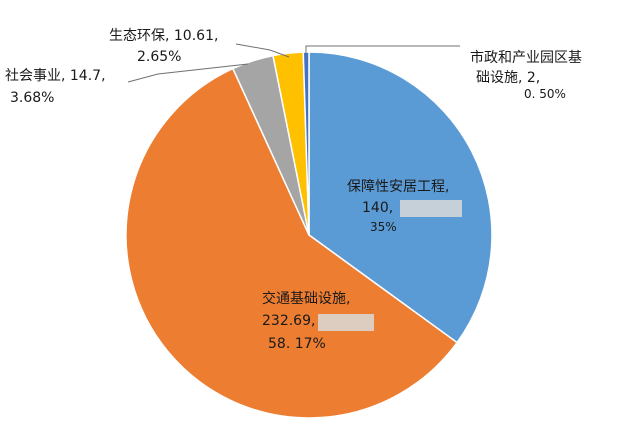  What do you see at coordinates (508, 78) in the screenshot?
I see `label-municipal-line2: 础设施, 2,` at bounding box center [508, 78].